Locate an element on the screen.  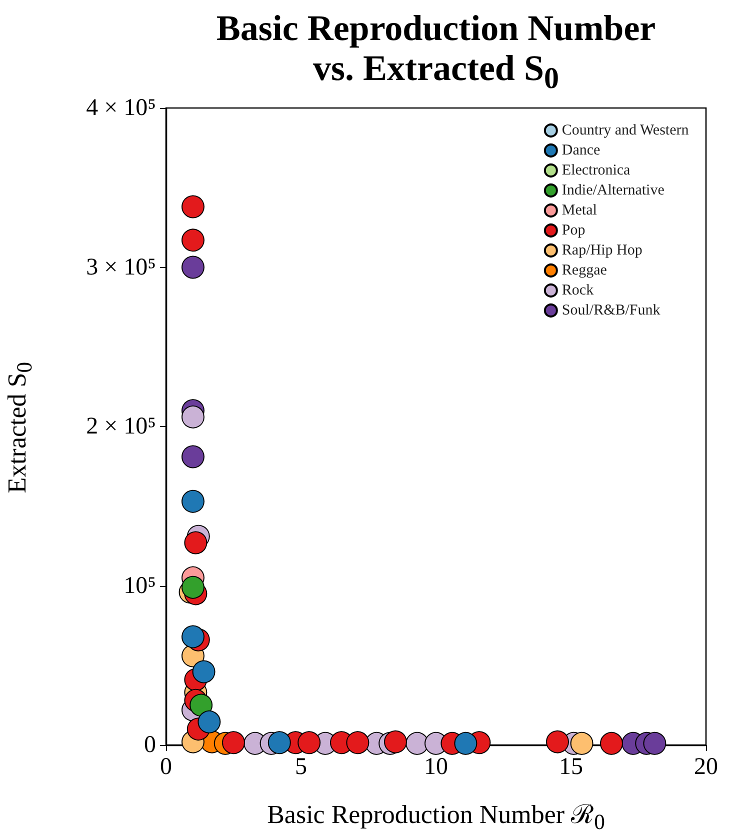
y-tick-label: 0 is located at coordinates (150, 745).